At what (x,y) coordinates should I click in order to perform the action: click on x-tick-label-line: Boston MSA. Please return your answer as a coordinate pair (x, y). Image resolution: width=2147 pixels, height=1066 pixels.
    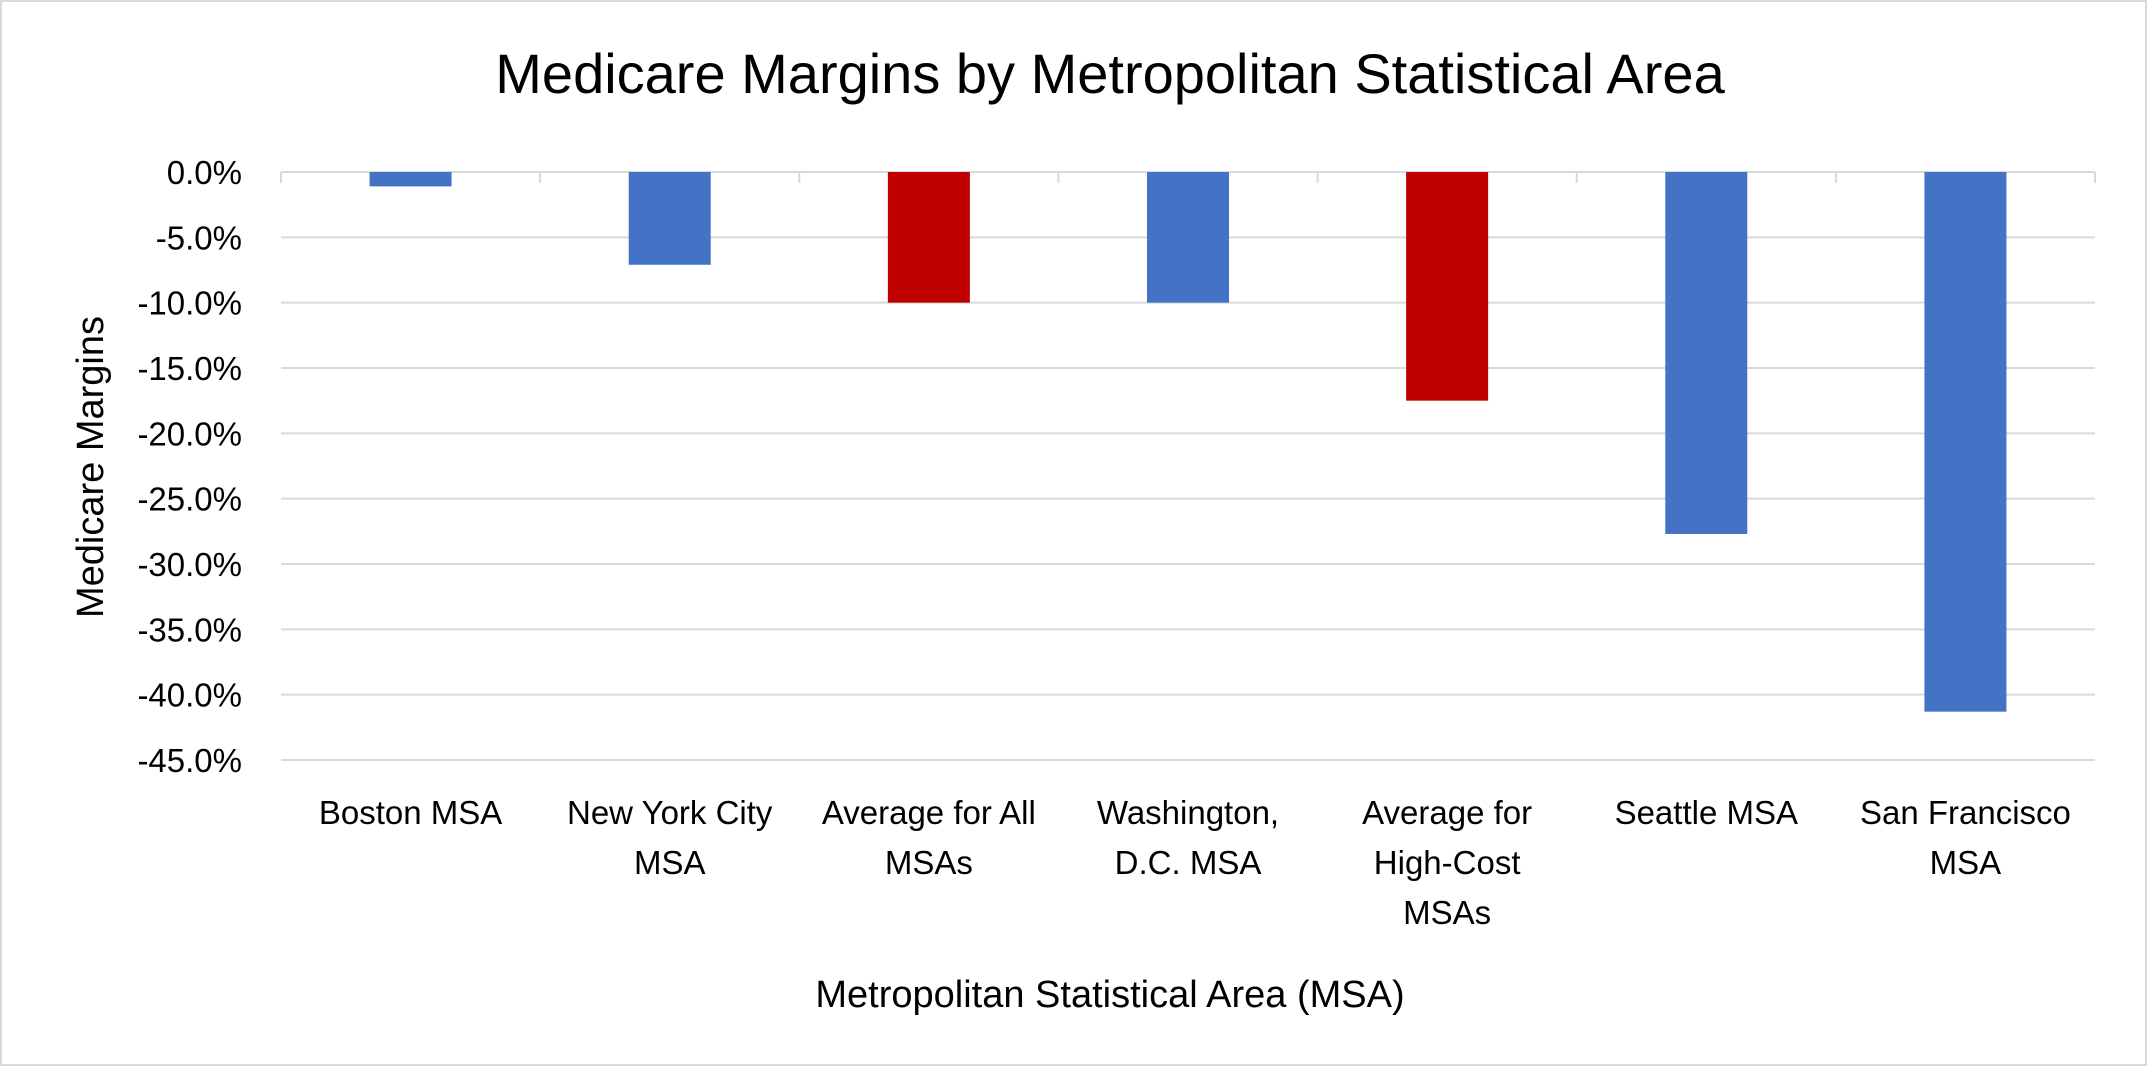
    Looking at the image, I should click on (410, 812).